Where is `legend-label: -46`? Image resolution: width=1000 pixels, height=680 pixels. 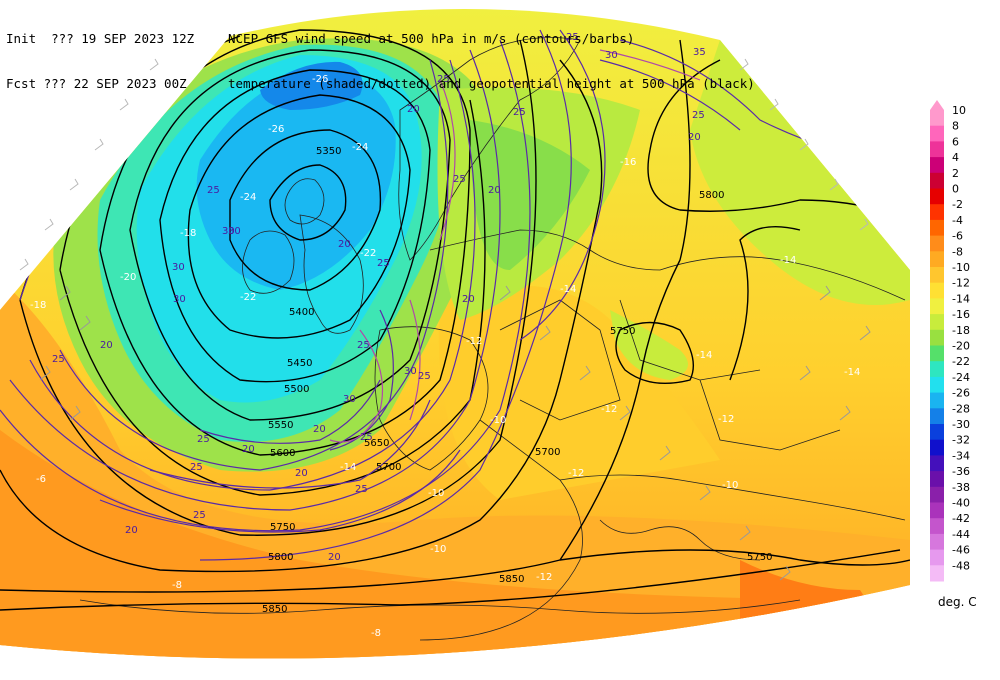 legend-label: -46 is located at coordinates (961, 550).